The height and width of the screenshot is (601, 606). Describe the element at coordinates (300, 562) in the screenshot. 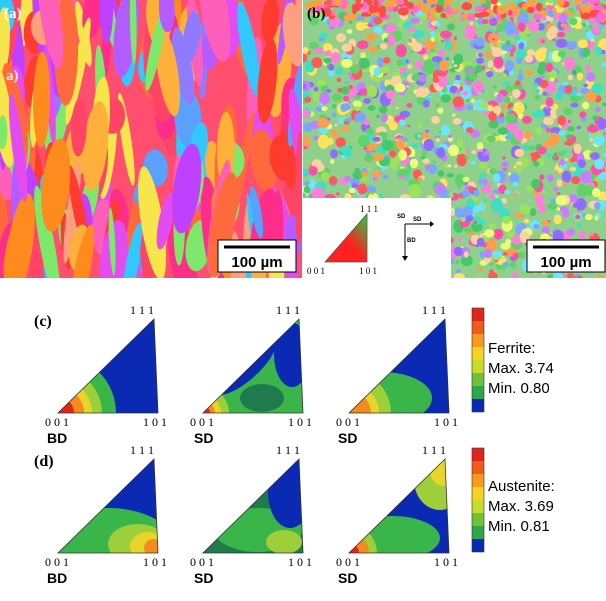

I see `pf-d2-right: 1 0 1` at that location.